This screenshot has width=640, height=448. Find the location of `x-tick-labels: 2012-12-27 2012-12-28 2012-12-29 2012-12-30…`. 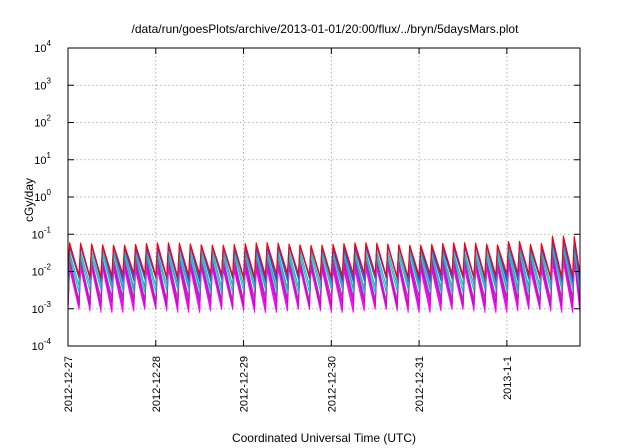

x-tick-labels: 2012-12-27 2012-12-28 2012-12-29 2012-12-30… is located at coordinates (288, 384).